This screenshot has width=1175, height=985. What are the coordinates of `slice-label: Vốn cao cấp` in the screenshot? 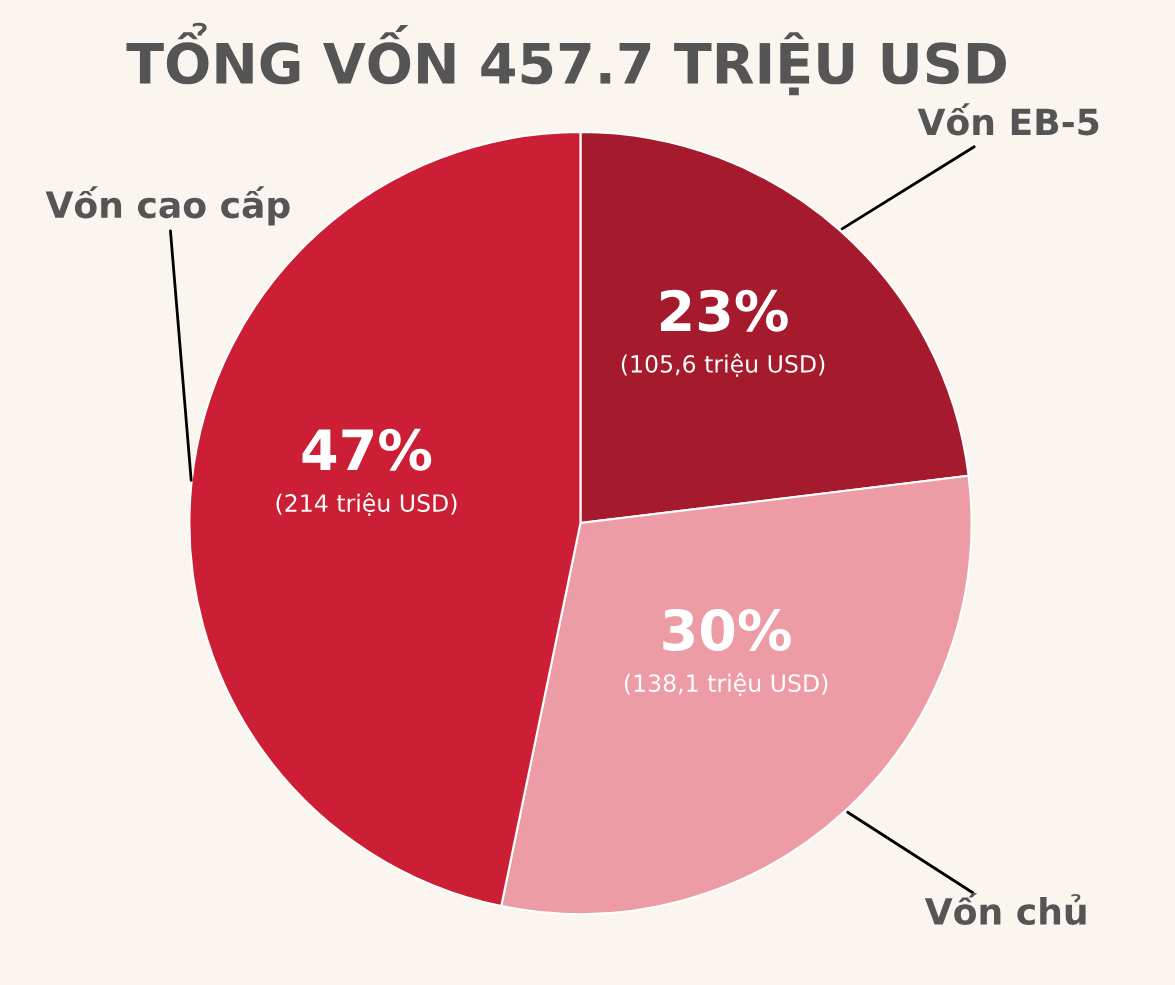 It's located at (167, 206).